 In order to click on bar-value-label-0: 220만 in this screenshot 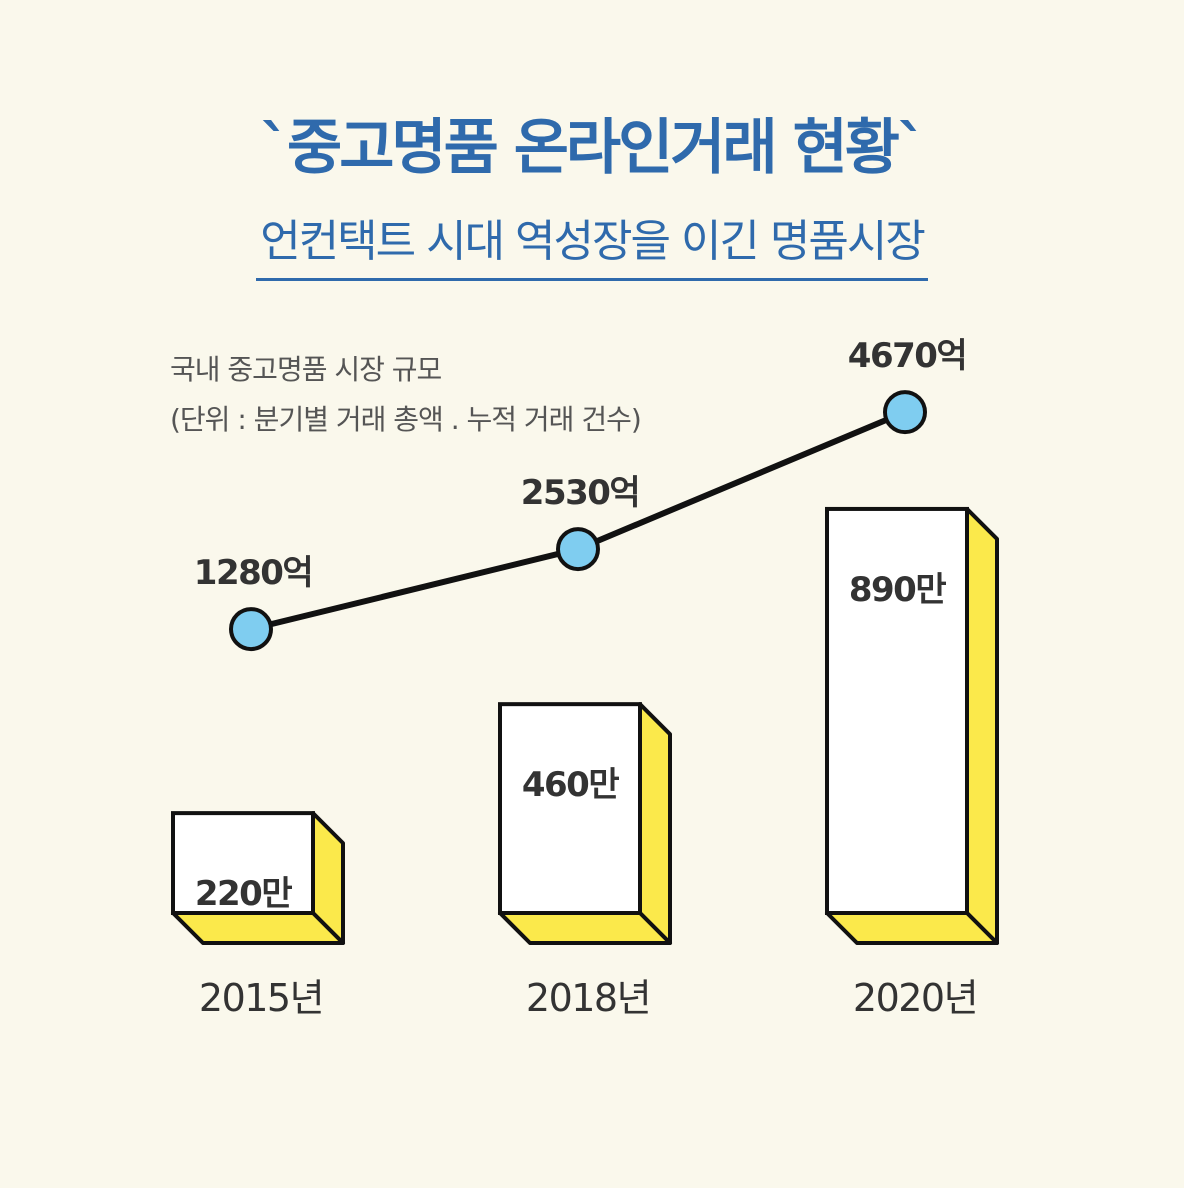, I will do `click(243, 894)`.